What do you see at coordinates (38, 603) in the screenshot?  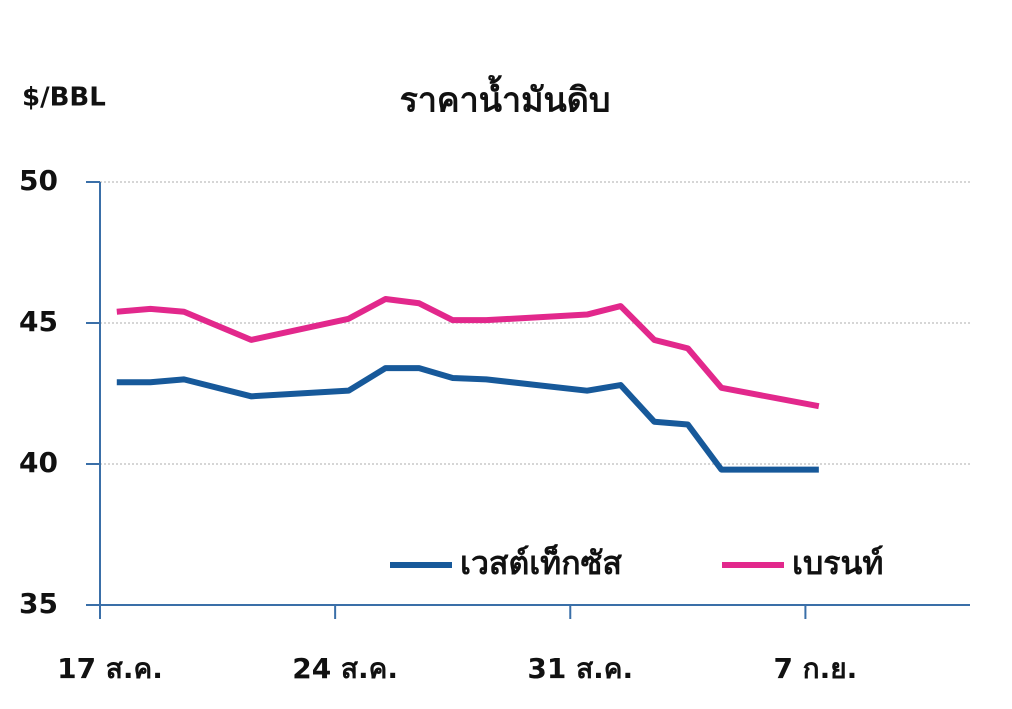 I see `y-tick-label: 35` at bounding box center [38, 603].